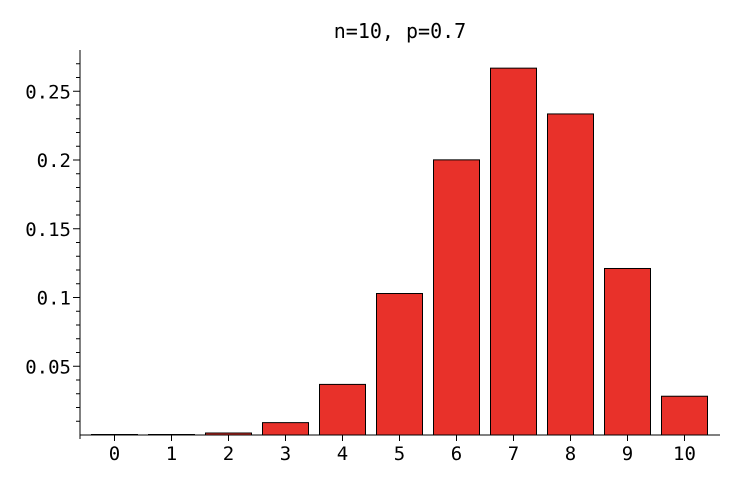 This screenshot has width=742, height=478. Describe the element at coordinates (114, 454) in the screenshot. I see `x-tick-label: 0` at that location.